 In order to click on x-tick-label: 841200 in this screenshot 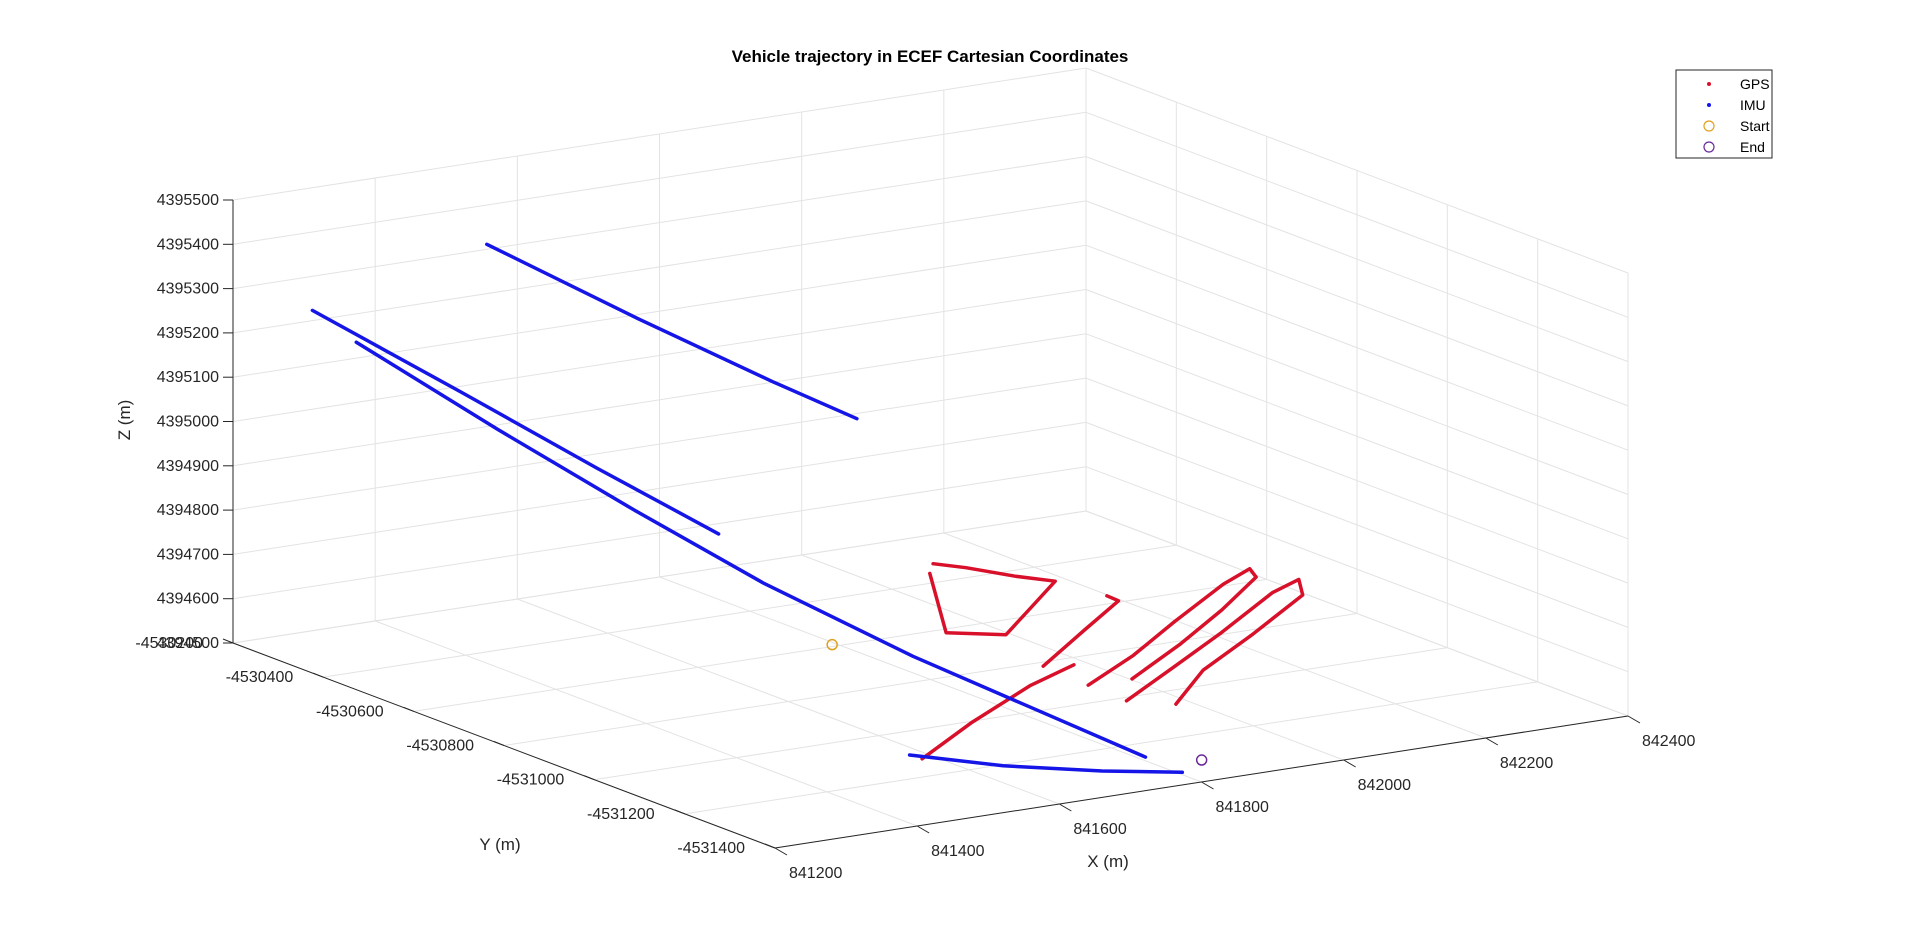, I will do `click(815, 873)`.